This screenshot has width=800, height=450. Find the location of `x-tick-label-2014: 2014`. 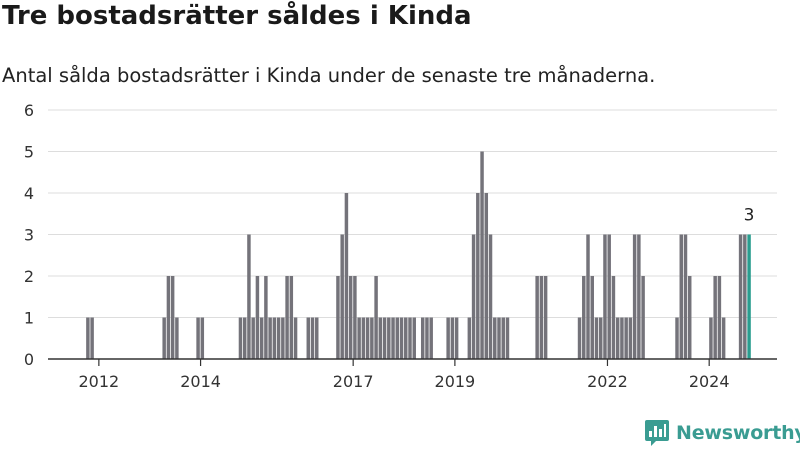

x-tick-label-2014: 2014 is located at coordinates (200, 381).